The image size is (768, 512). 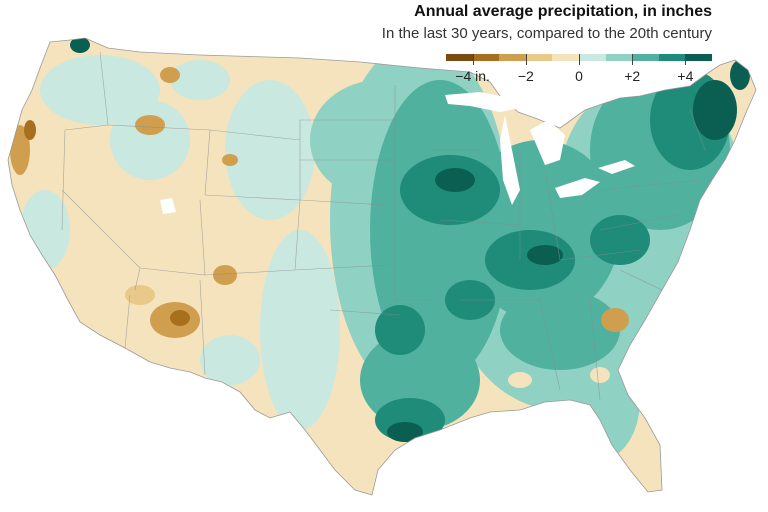 What do you see at coordinates (632, 76) in the screenshot?
I see `legend-tick-label: +2` at bounding box center [632, 76].